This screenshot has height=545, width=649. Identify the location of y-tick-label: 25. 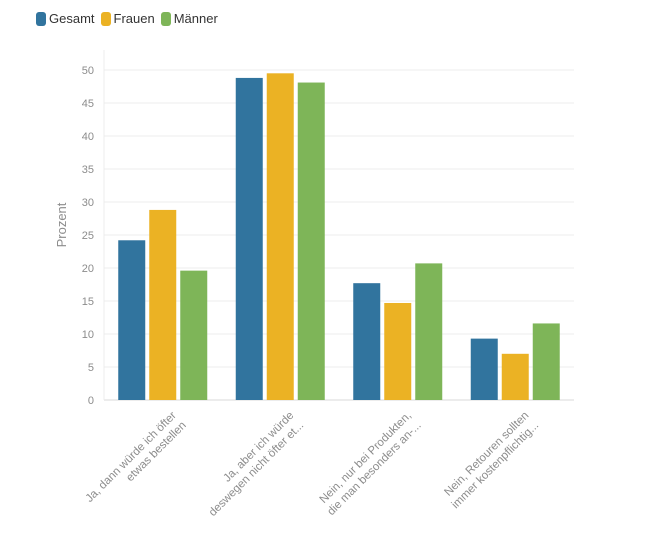
(88, 236).